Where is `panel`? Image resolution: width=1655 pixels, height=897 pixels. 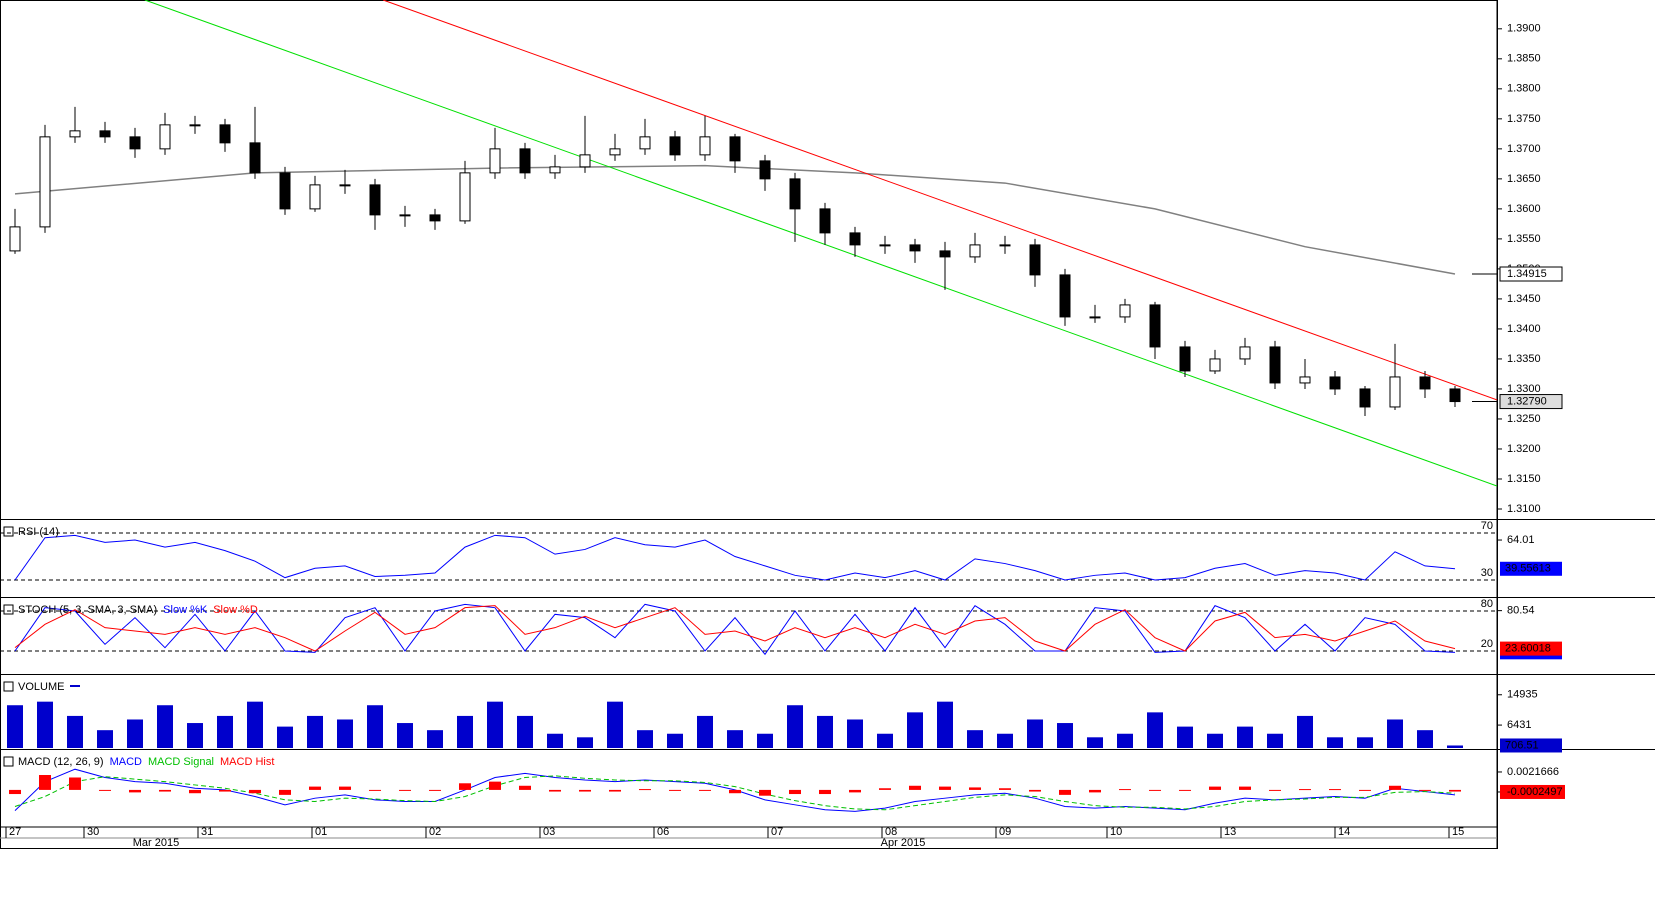
panel is located at coordinates (735, 724).